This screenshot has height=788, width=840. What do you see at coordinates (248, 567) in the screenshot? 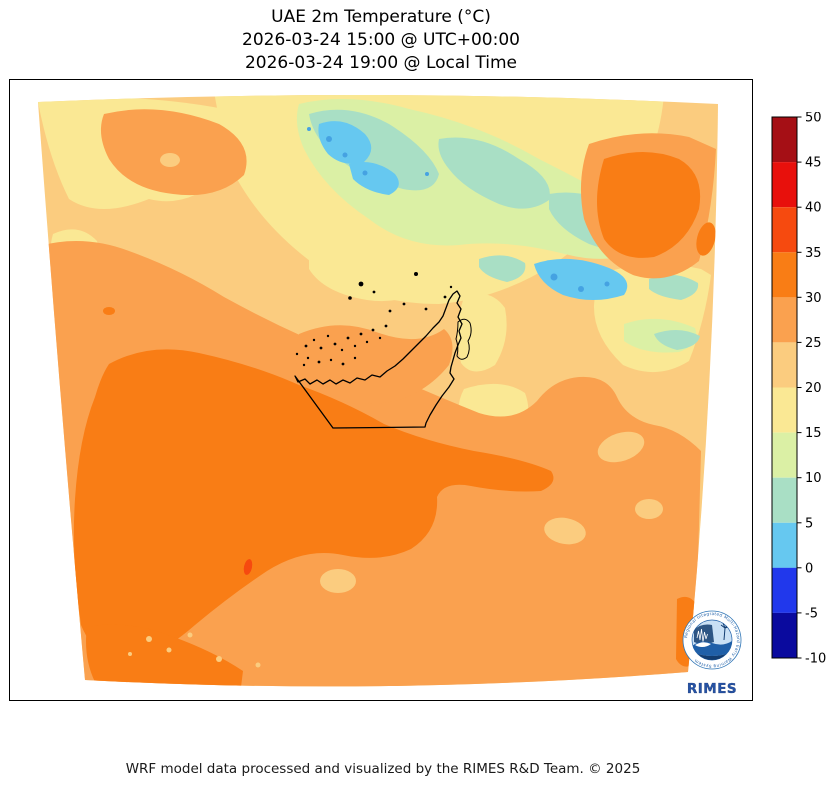
I see `temp-region-35-40-spot` at bounding box center [248, 567].